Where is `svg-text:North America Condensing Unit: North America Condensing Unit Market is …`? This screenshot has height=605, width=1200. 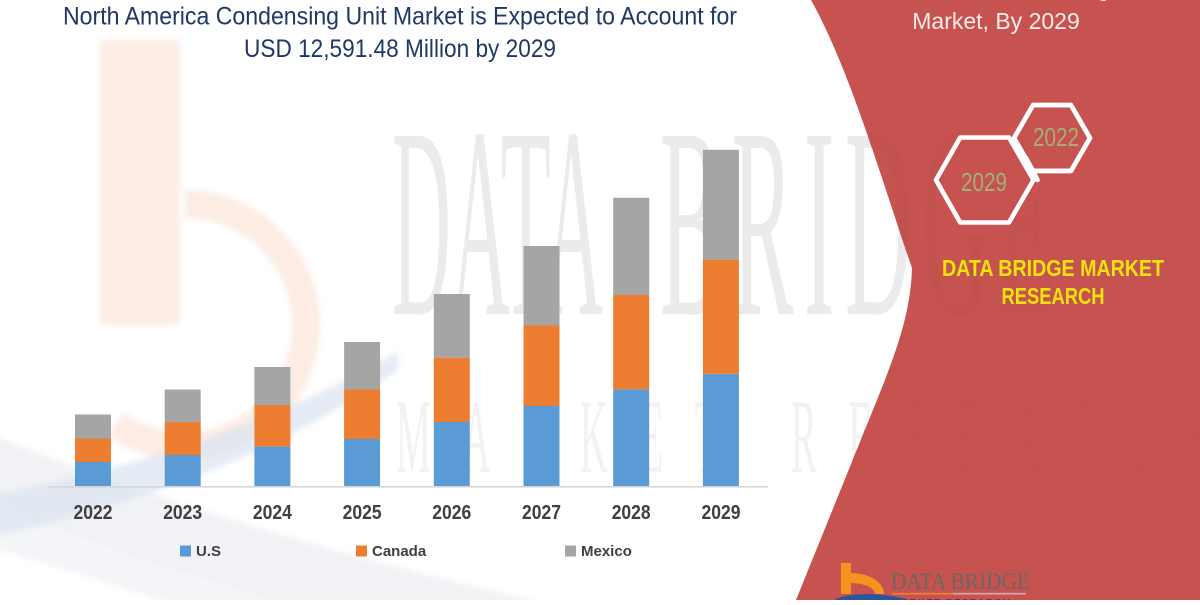 svg-text:North America Condensing Unit: North America Condensing Unit Market is … is located at coordinates (400, 17).